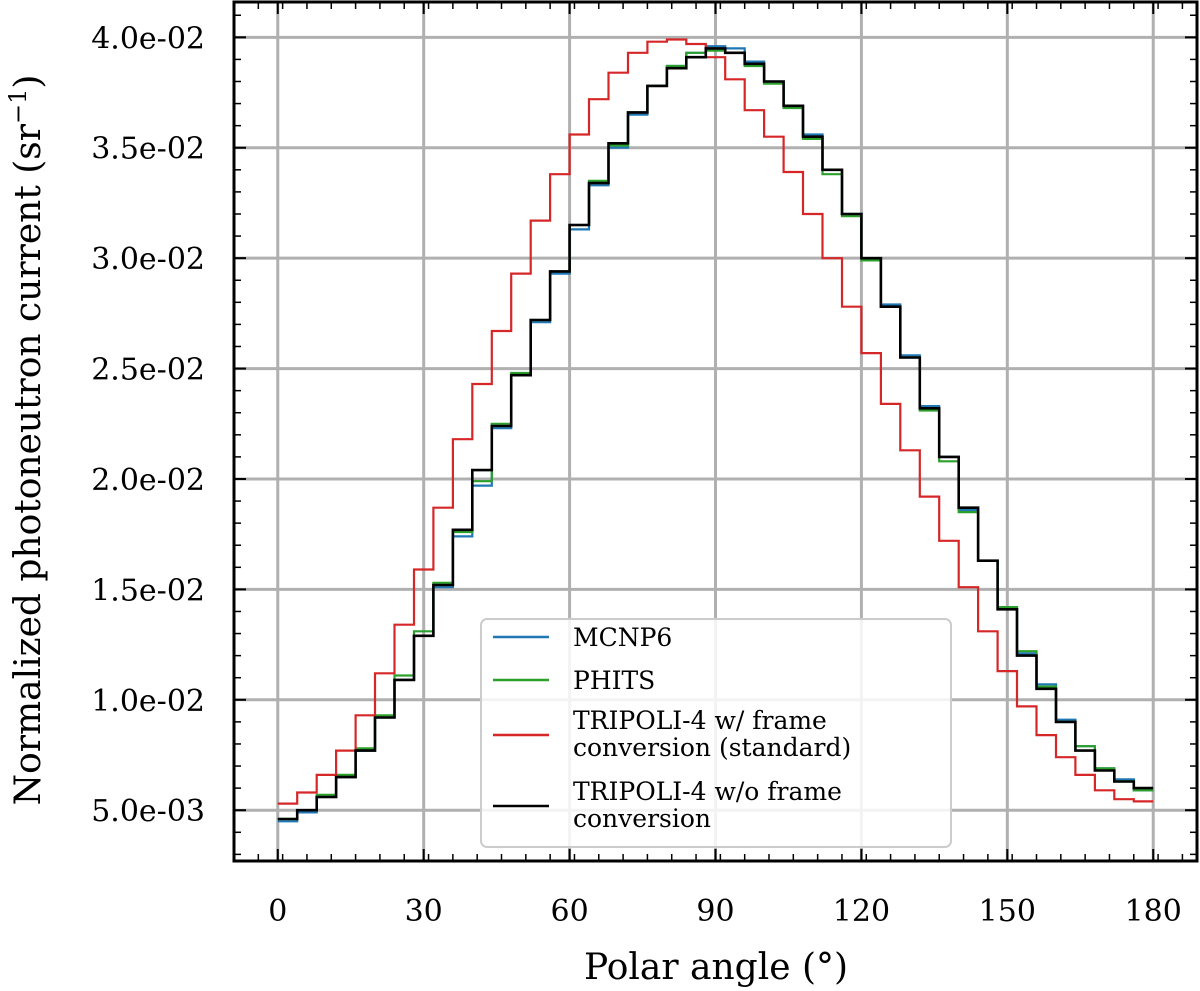 This screenshot has height=991, width=1200. I want to click on y-axis-title-main: Normalized photoneutron current (sr, so click(28, 464).